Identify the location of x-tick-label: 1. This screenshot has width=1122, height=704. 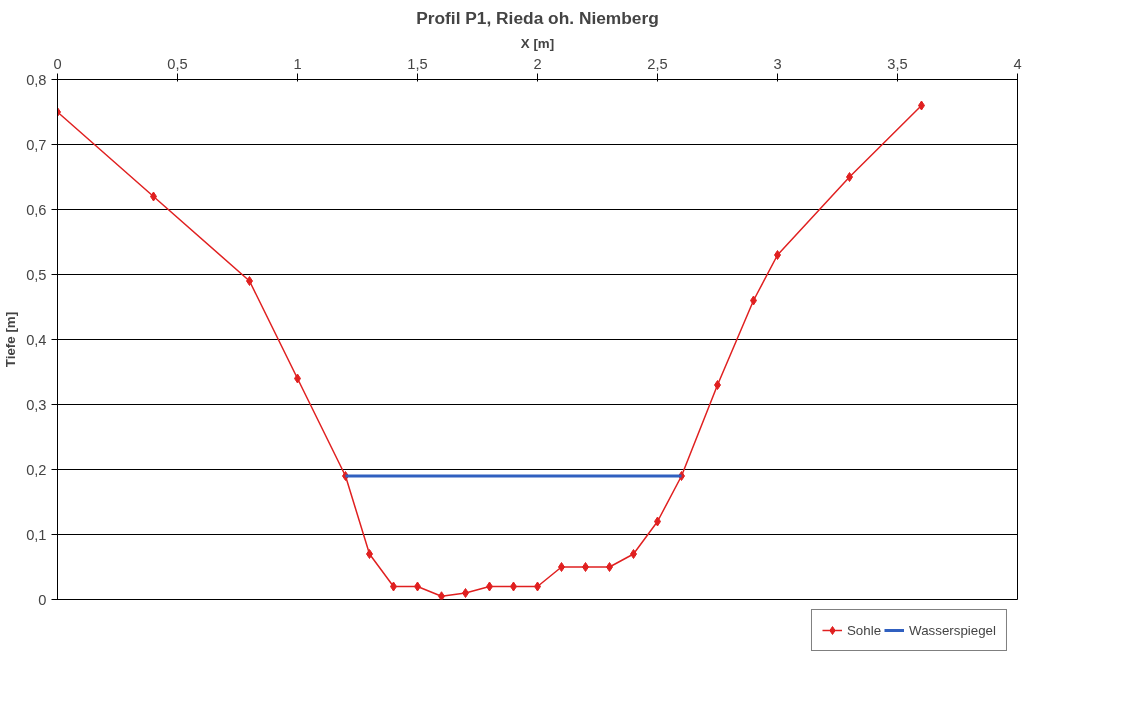
(297, 63).